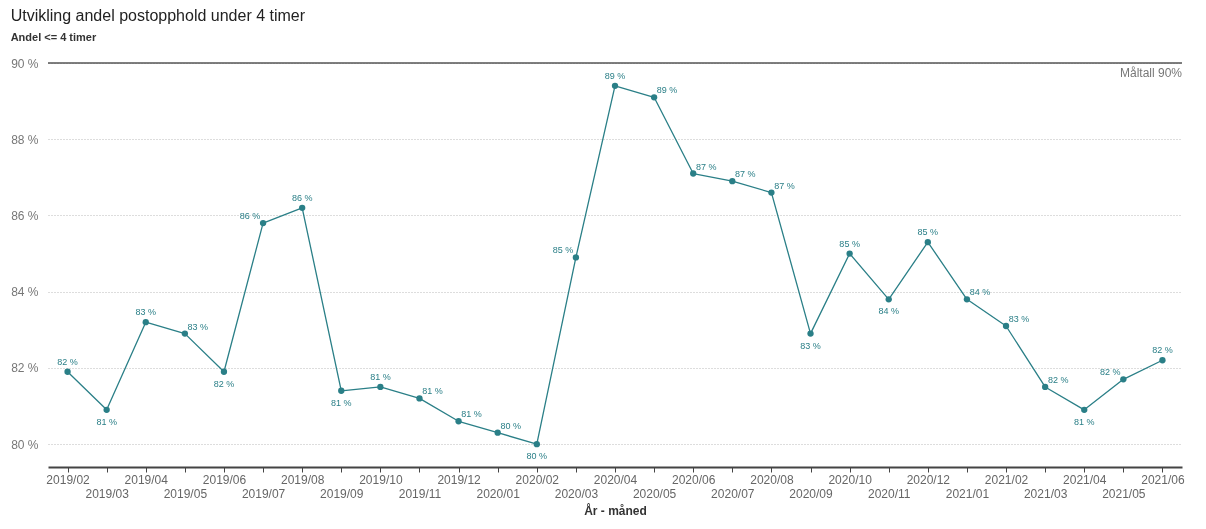 Image resolution: width=1206 pixels, height=529 pixels. Describe the element at coordinates (25, 215) in the screenshot. I see `y-tick-label: 86 %` at that location.